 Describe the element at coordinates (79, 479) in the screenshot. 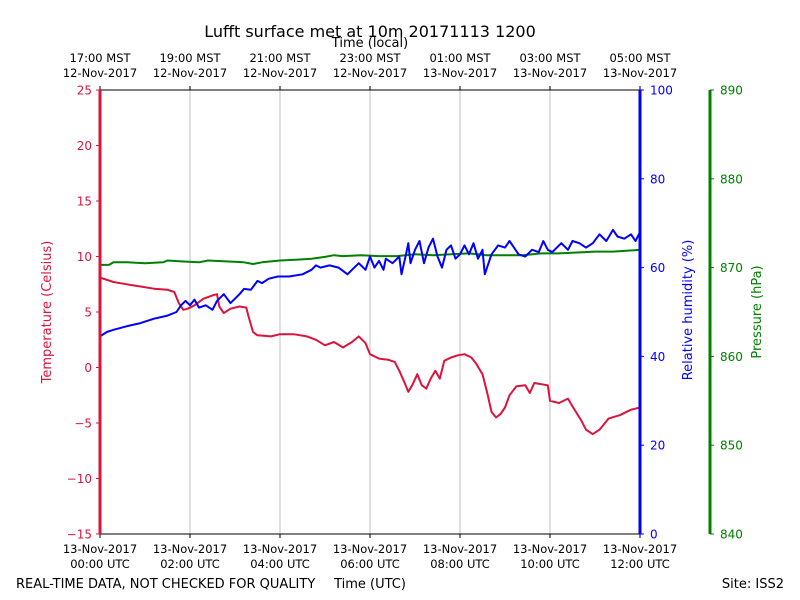

I see `temperature-tick-label: −10` at that location.